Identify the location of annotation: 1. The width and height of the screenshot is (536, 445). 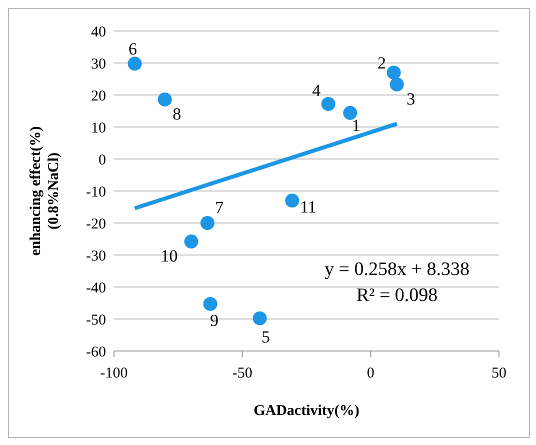
(356, 125).